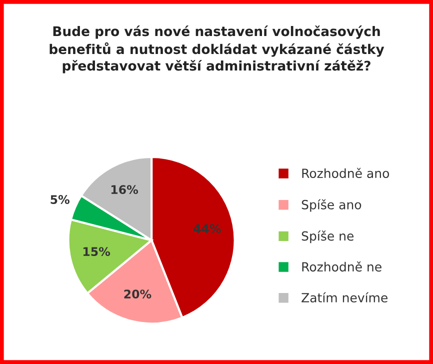  I want to click on legend-label: Zatím nevíme, so click(345, 297).